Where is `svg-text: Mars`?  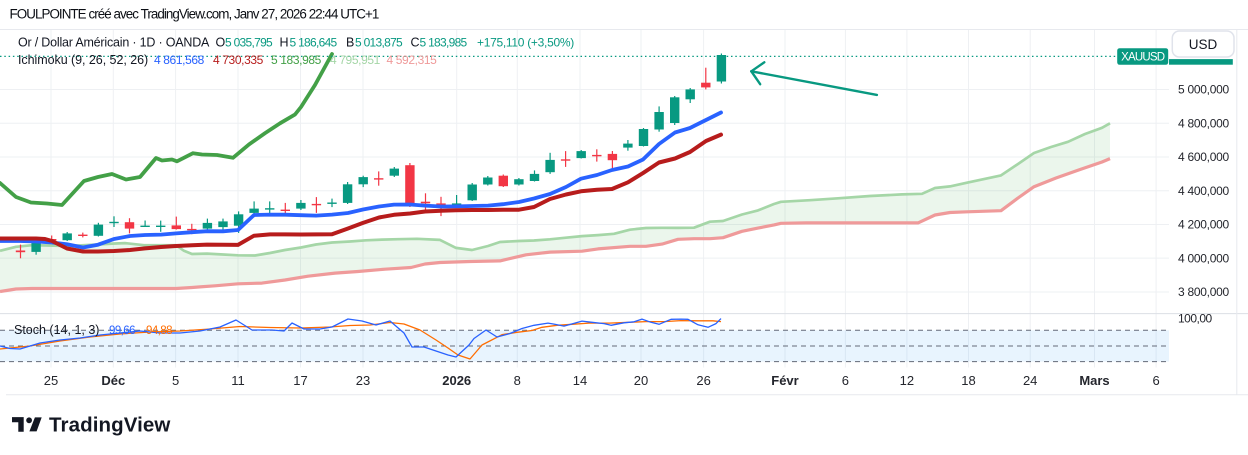 svg-text: Mars is located at coordinates (1094, 380).